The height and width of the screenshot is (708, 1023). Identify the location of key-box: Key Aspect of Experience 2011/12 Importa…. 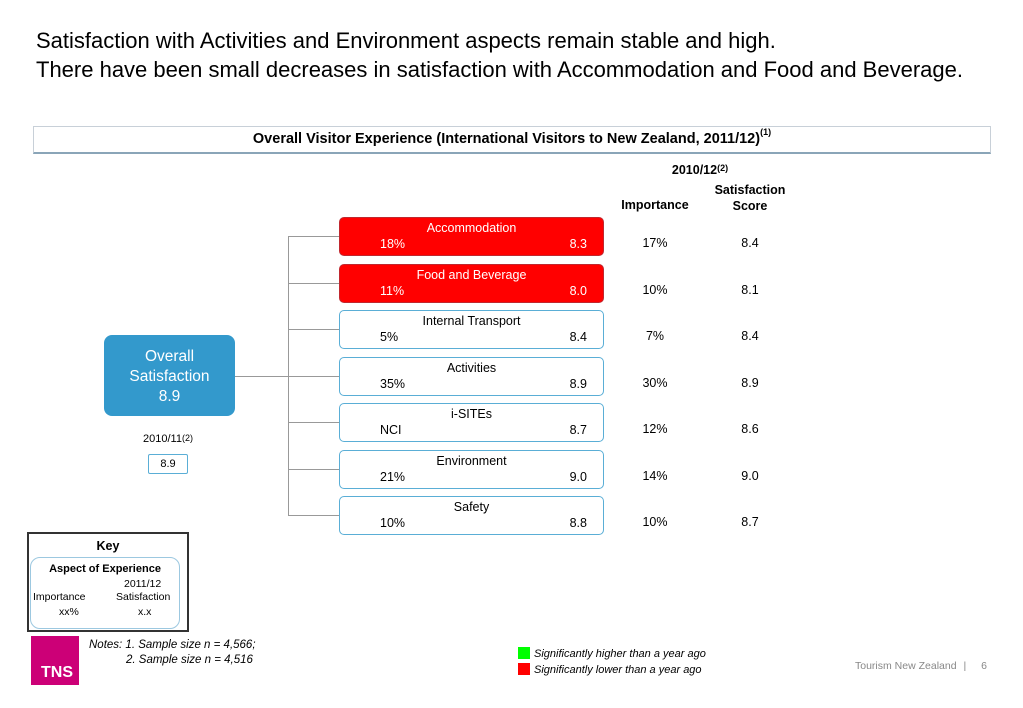
(108, 582).